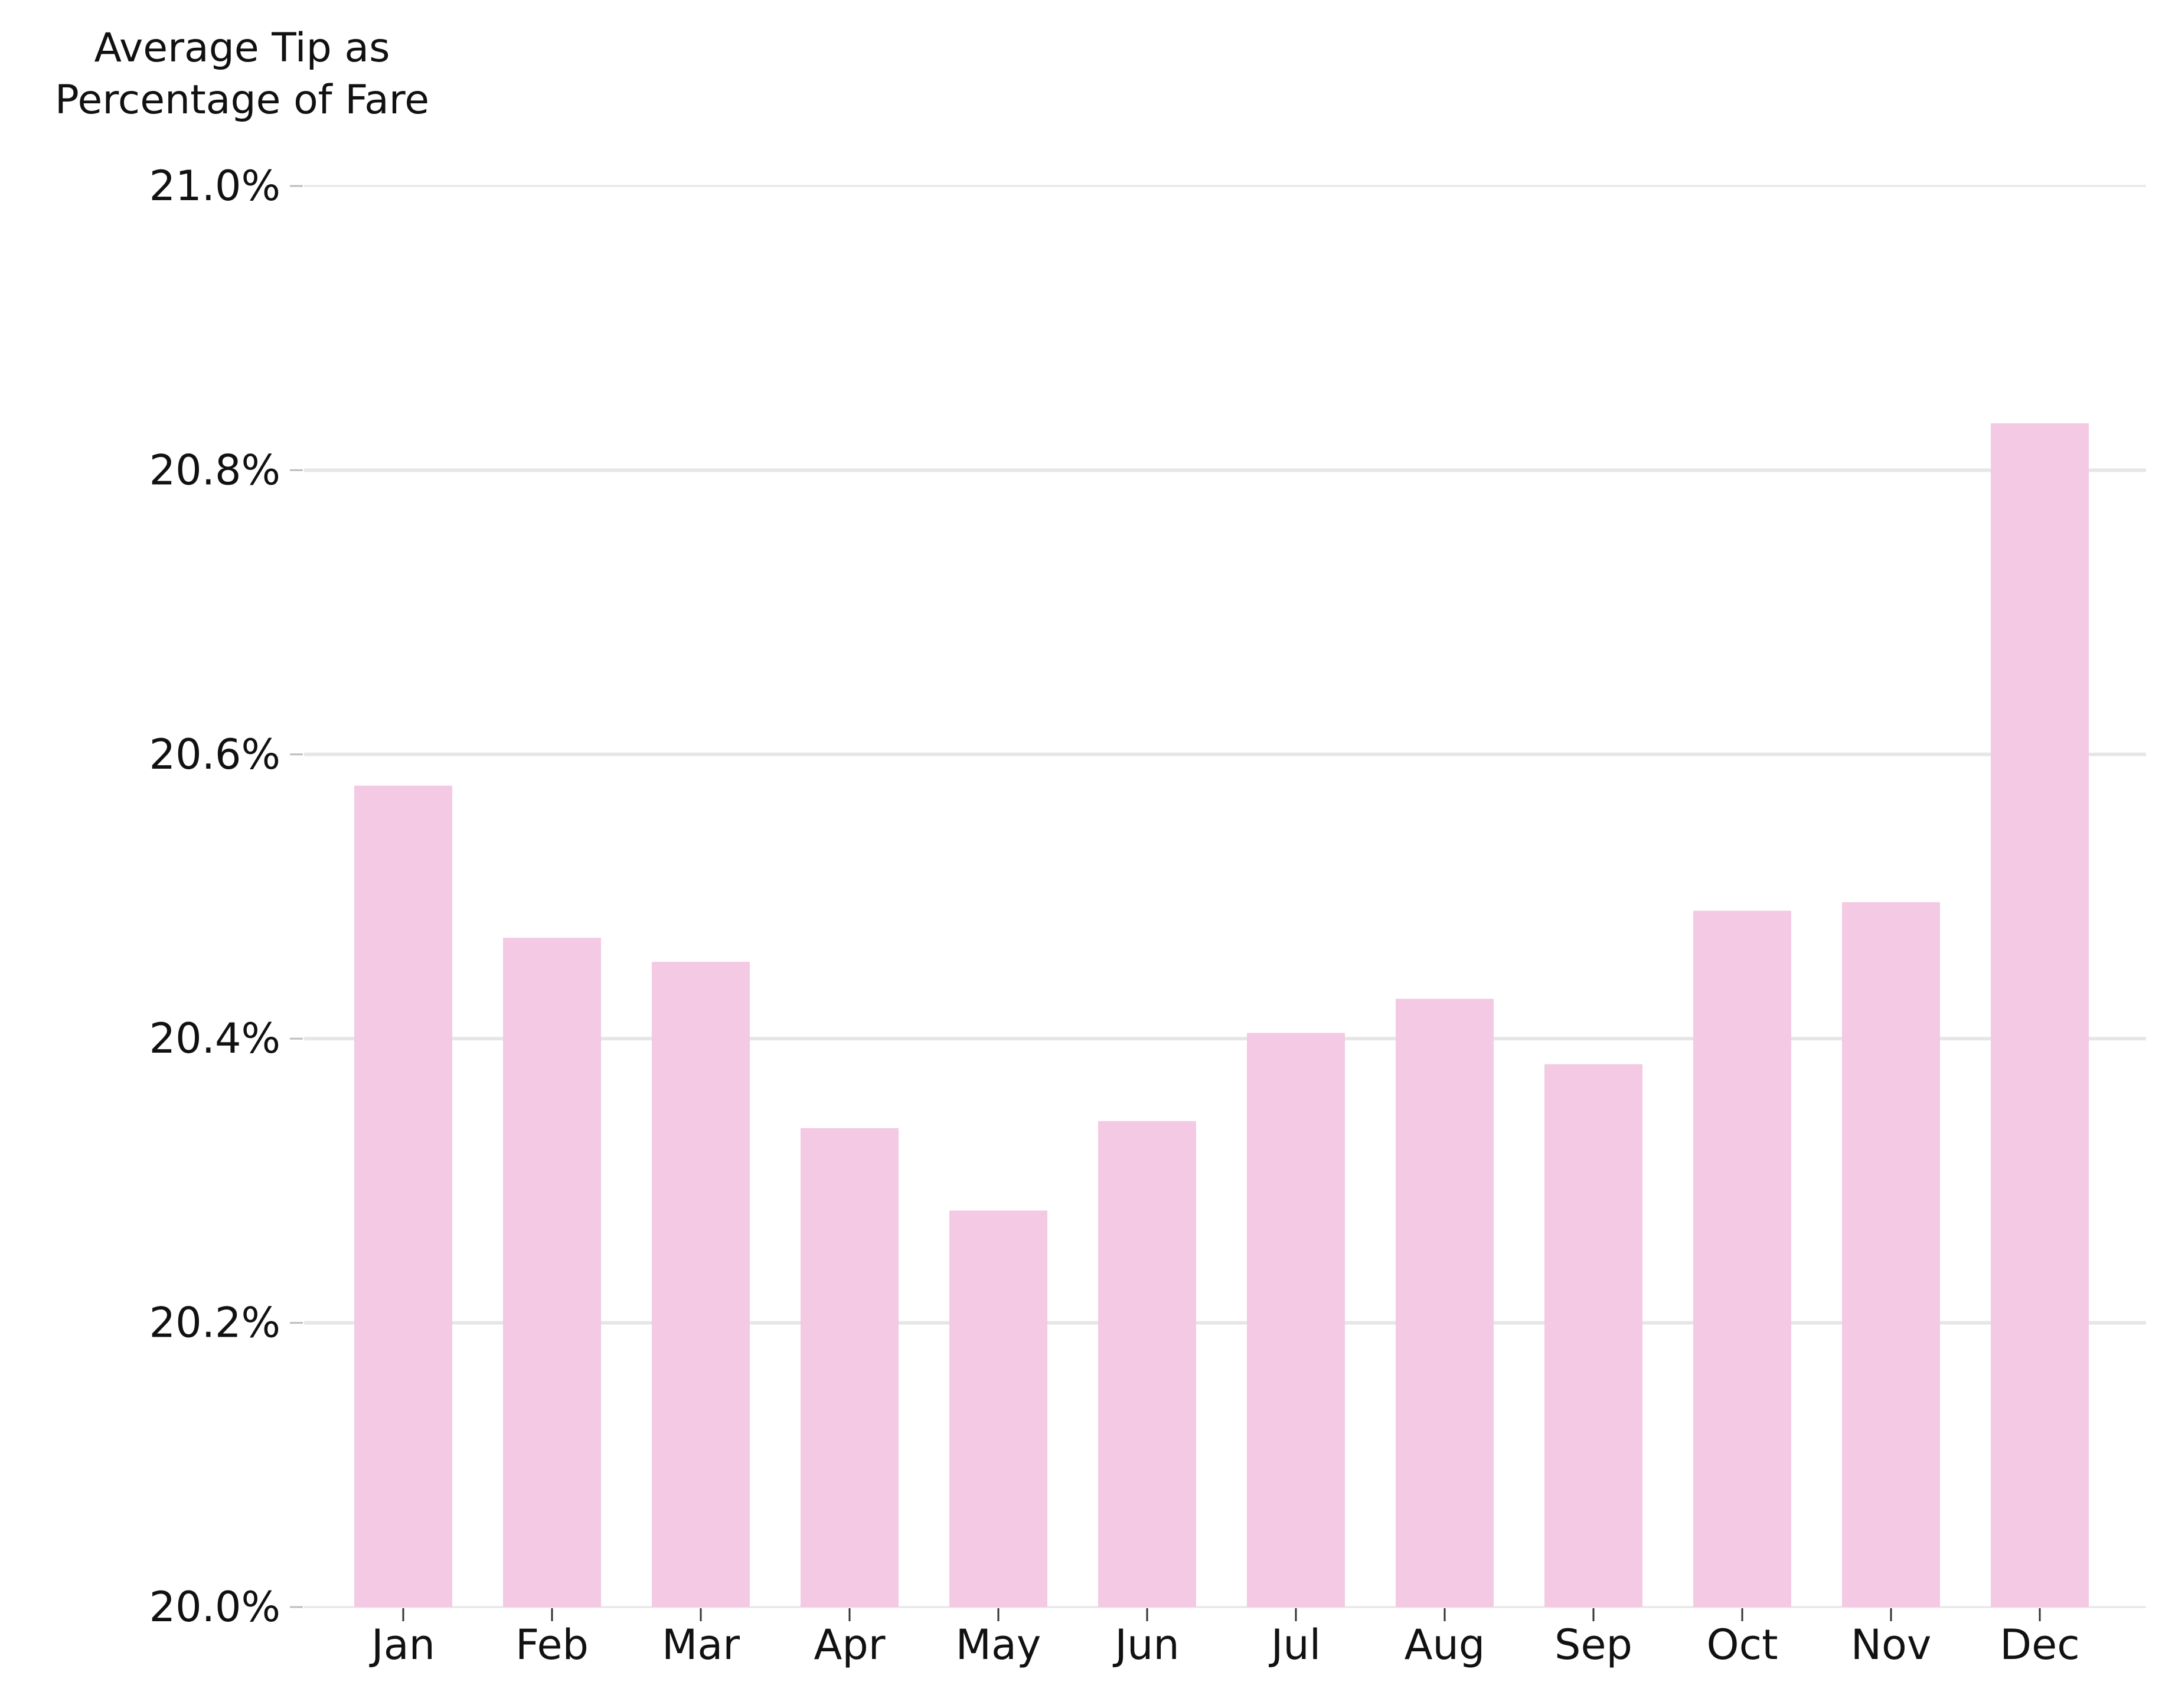  I want to click on bar-mar, so click(701, 1284).